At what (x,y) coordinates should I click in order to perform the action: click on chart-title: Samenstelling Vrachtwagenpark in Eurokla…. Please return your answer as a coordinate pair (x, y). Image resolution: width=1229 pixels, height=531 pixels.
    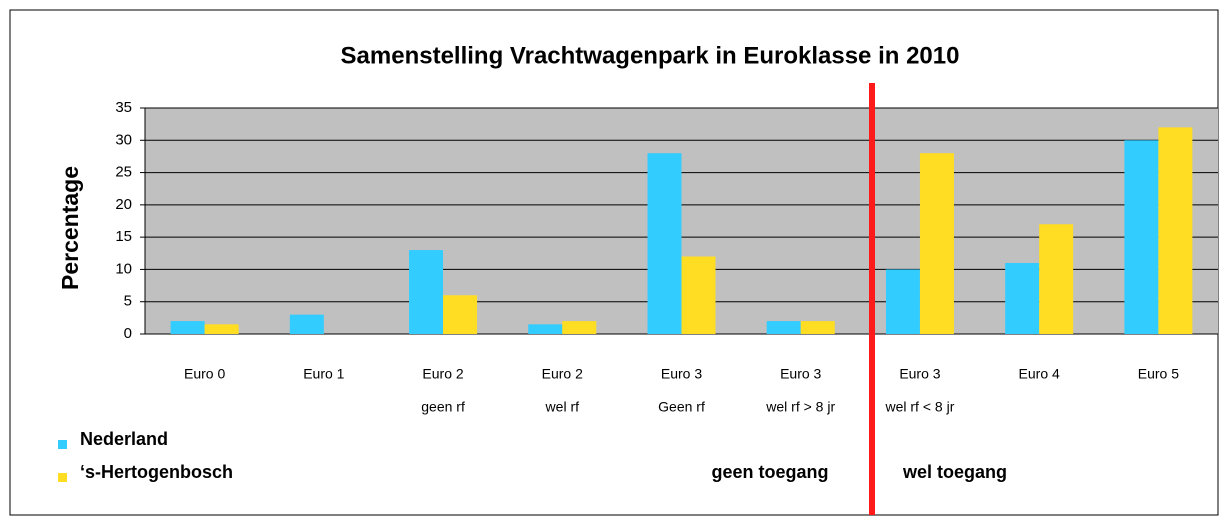
    Looking at the image, I should click on (650, 55).